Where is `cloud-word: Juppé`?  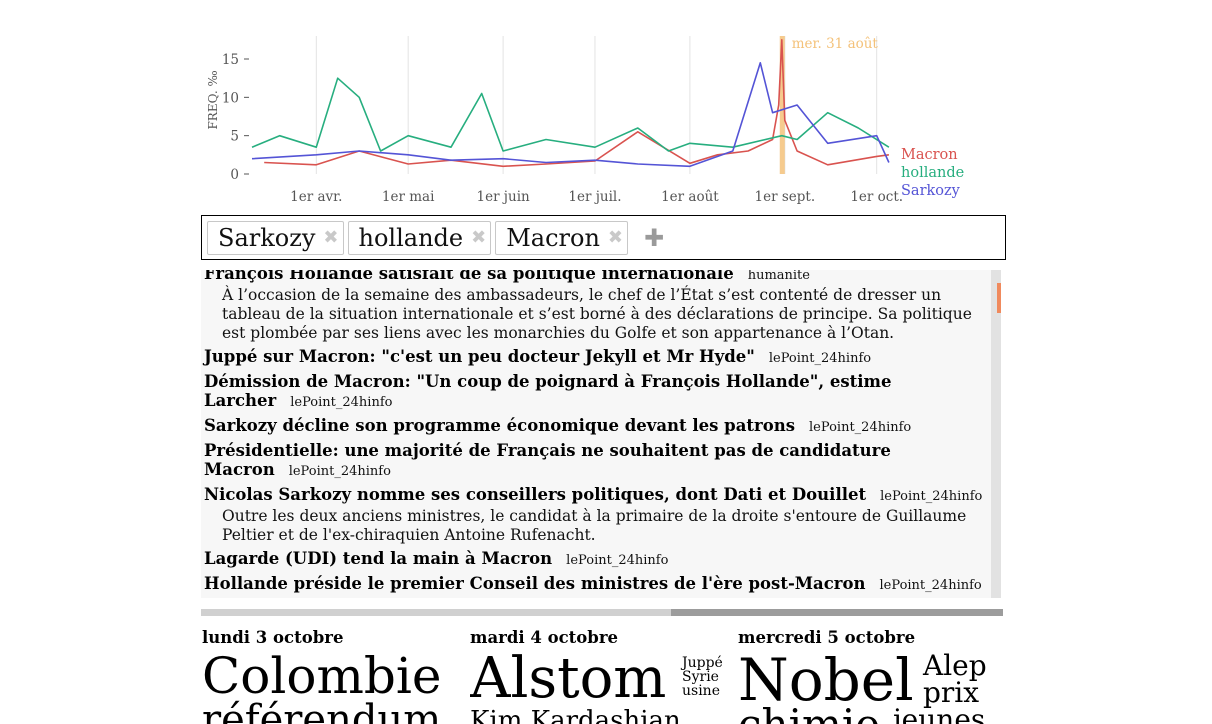 cloud-word: Juppé is located at coordinates (702, 663).